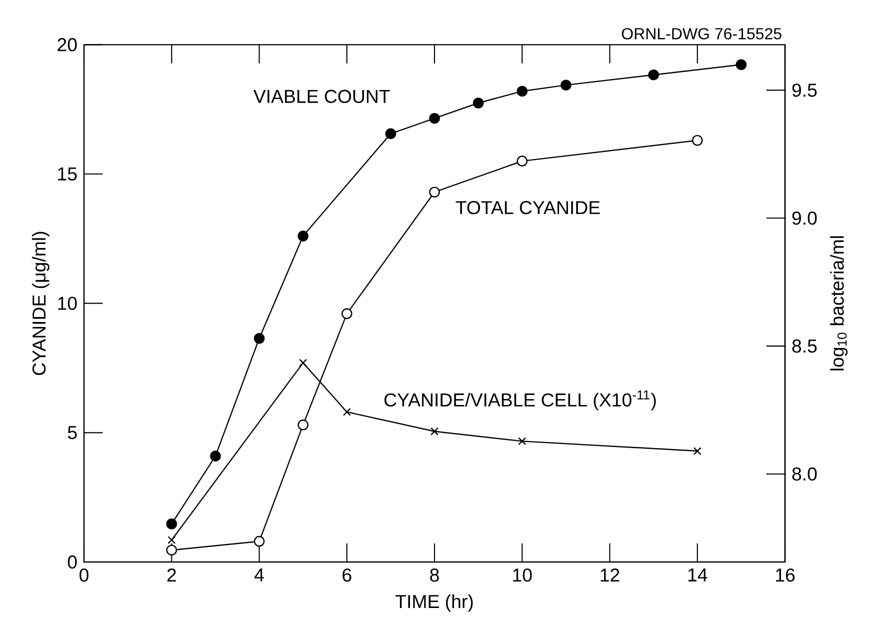 This screenshot has height=629, width=877. Describe the element at coordinates (522, 575) in the screenshot. I see `x-tick-label: 10` at that location.